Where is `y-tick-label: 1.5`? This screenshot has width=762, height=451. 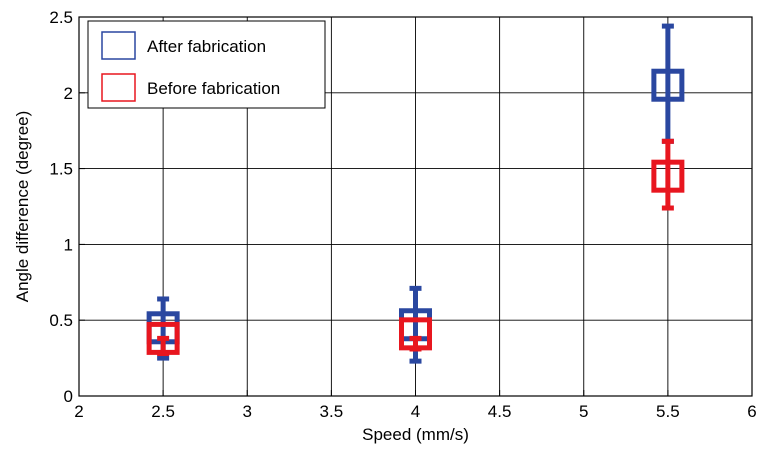 y-tick-label: 1.5 is located at coordinates (61, 169).